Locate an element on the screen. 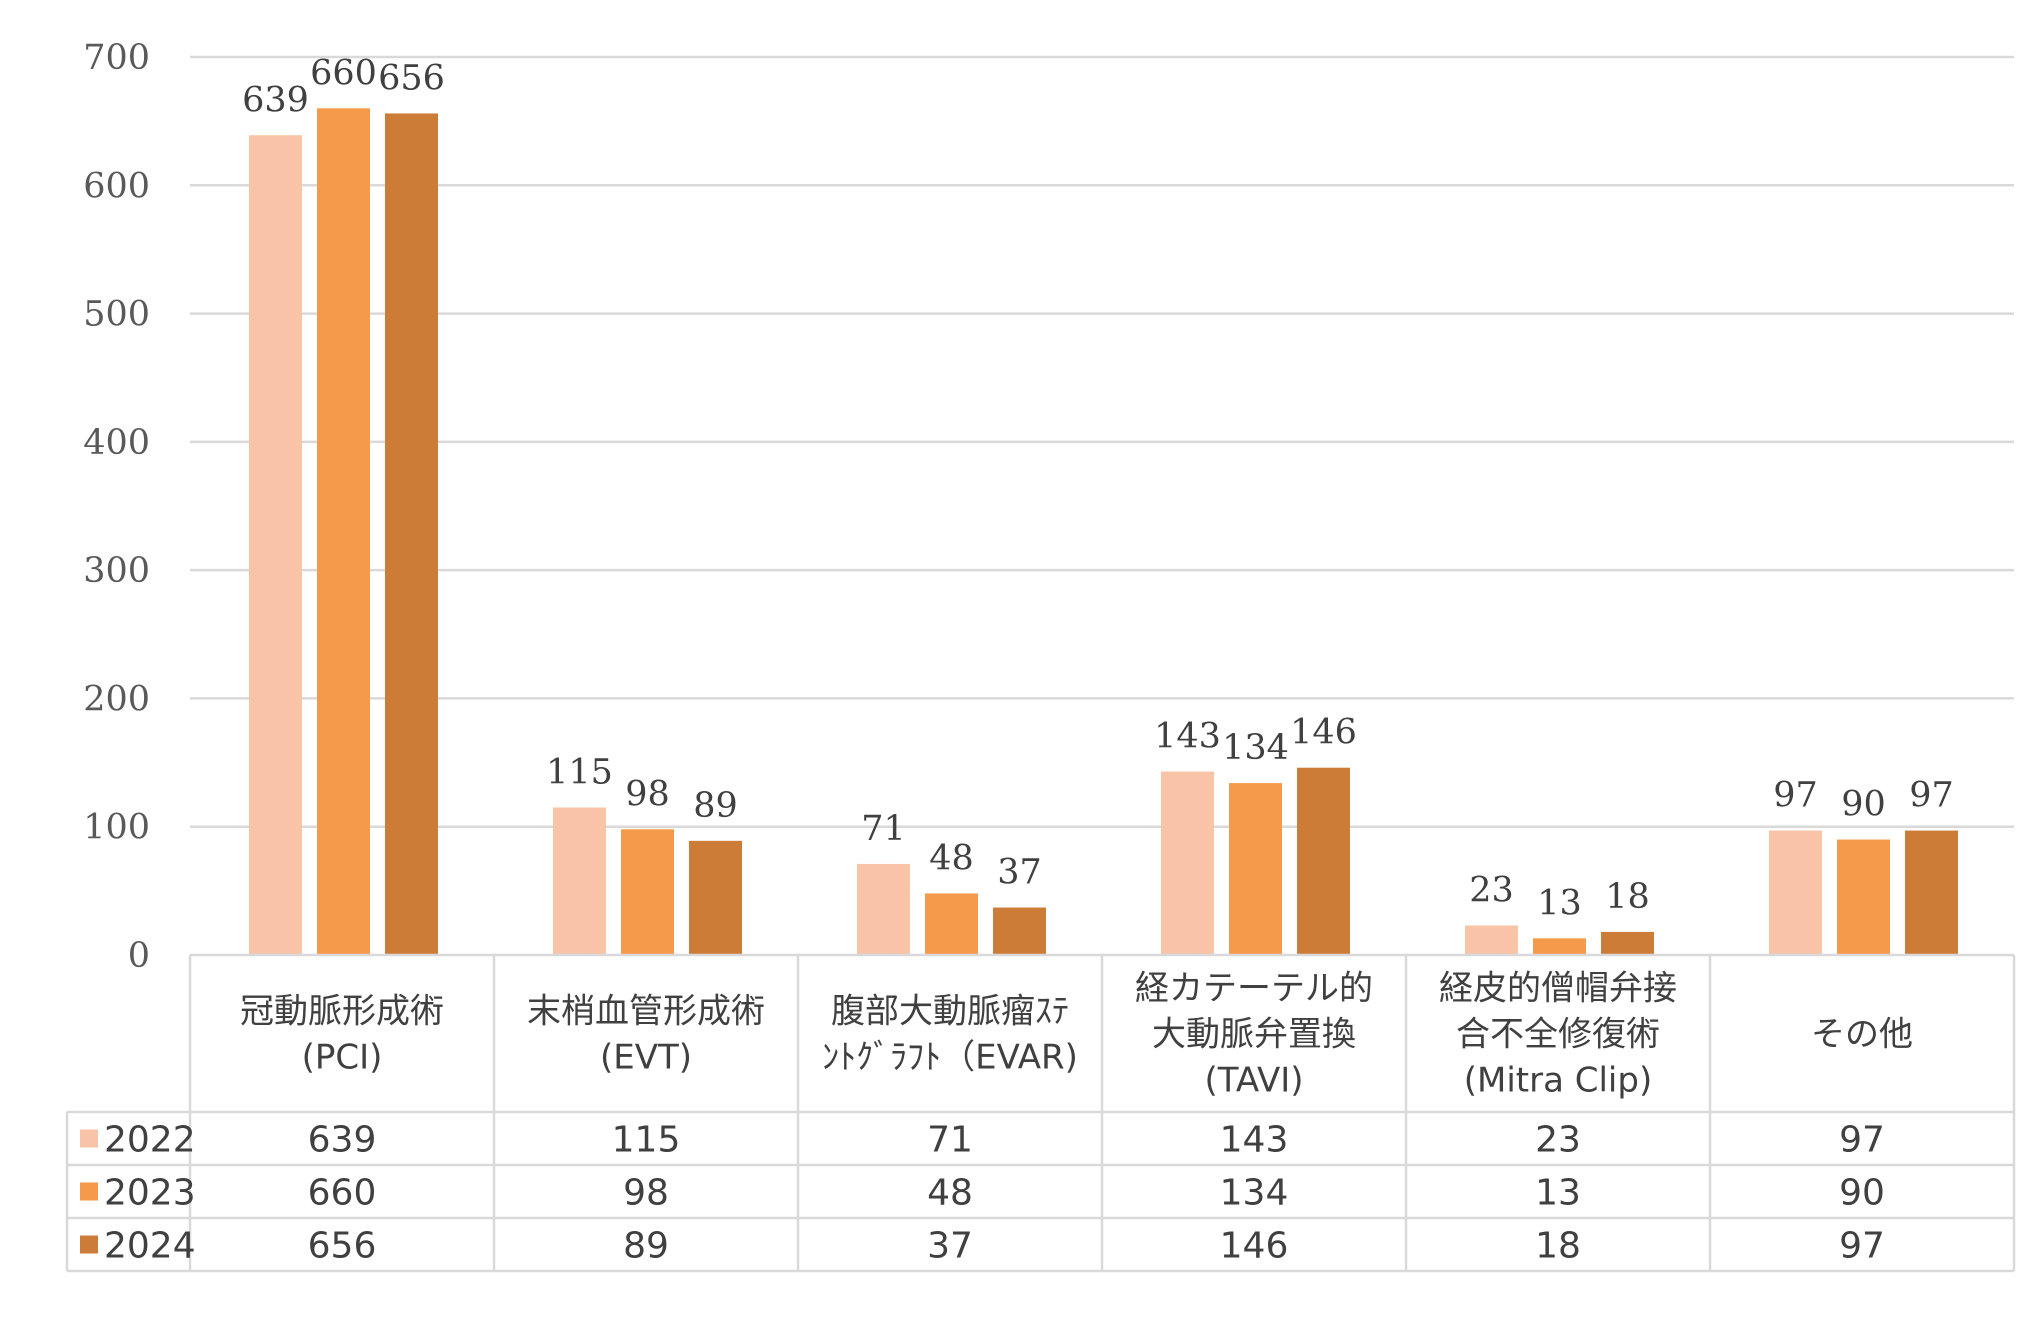 This screenshot has width=2026, height=1328. data-label: 134 is located at coordinates (1255, 748).